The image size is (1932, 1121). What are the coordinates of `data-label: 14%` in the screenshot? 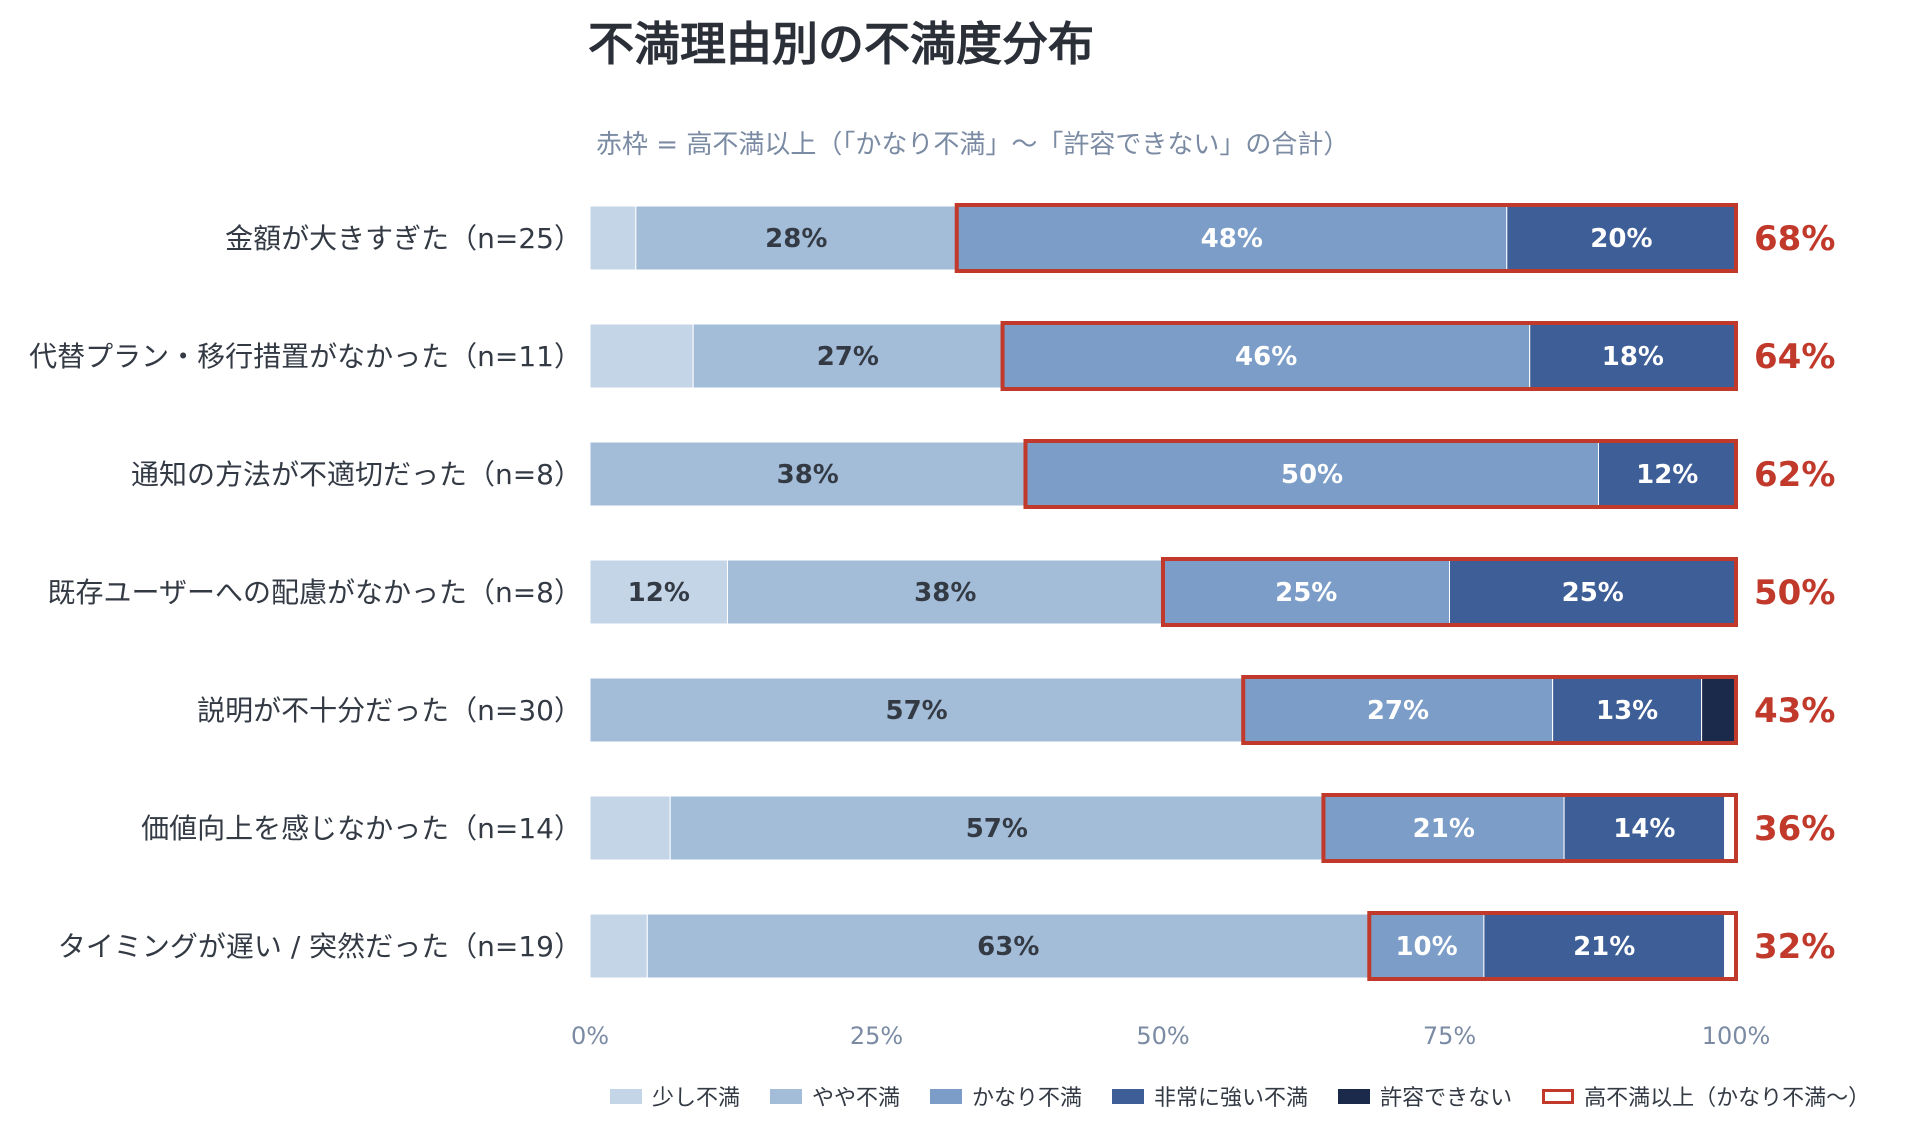 It's located at (1644, 829).